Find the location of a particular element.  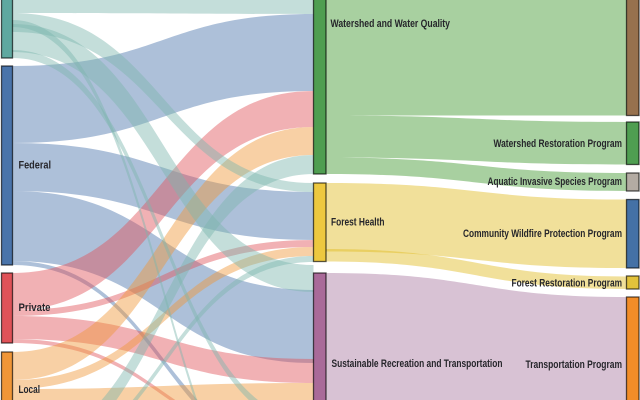

svg-text: Federal is located at coordinates (35, 166).